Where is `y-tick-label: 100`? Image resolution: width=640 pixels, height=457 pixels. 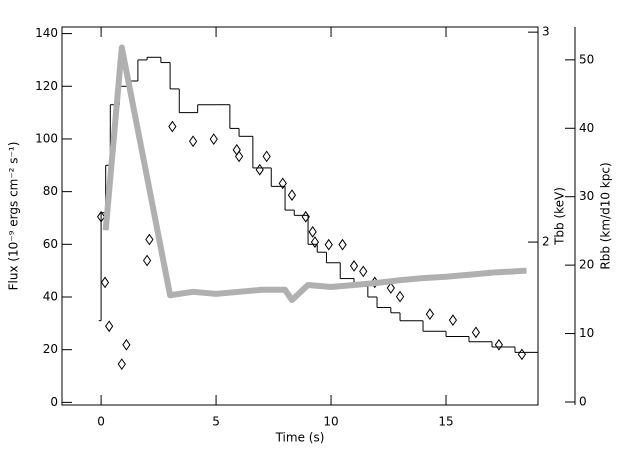
y-tick-label: 100 is located at coordinates (46, 138).